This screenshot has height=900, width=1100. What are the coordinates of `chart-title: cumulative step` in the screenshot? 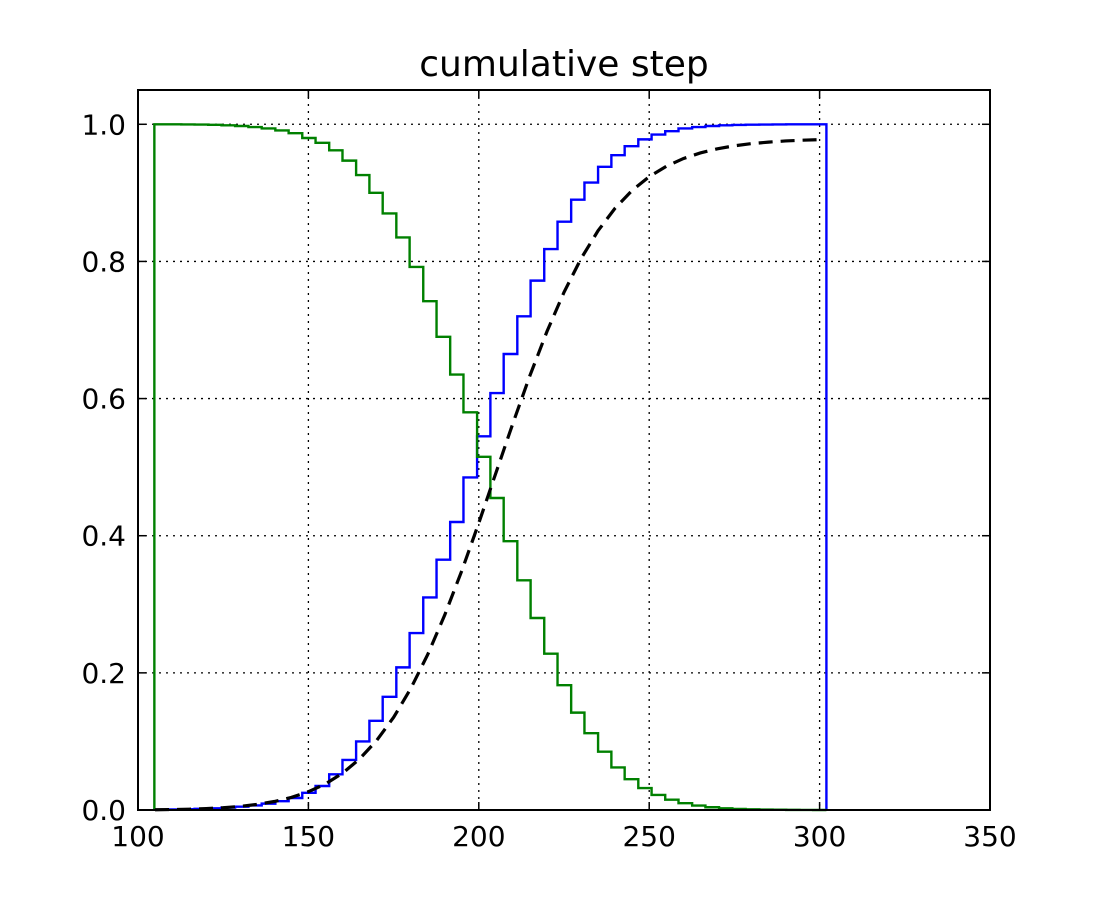 It's located at (563, 64).